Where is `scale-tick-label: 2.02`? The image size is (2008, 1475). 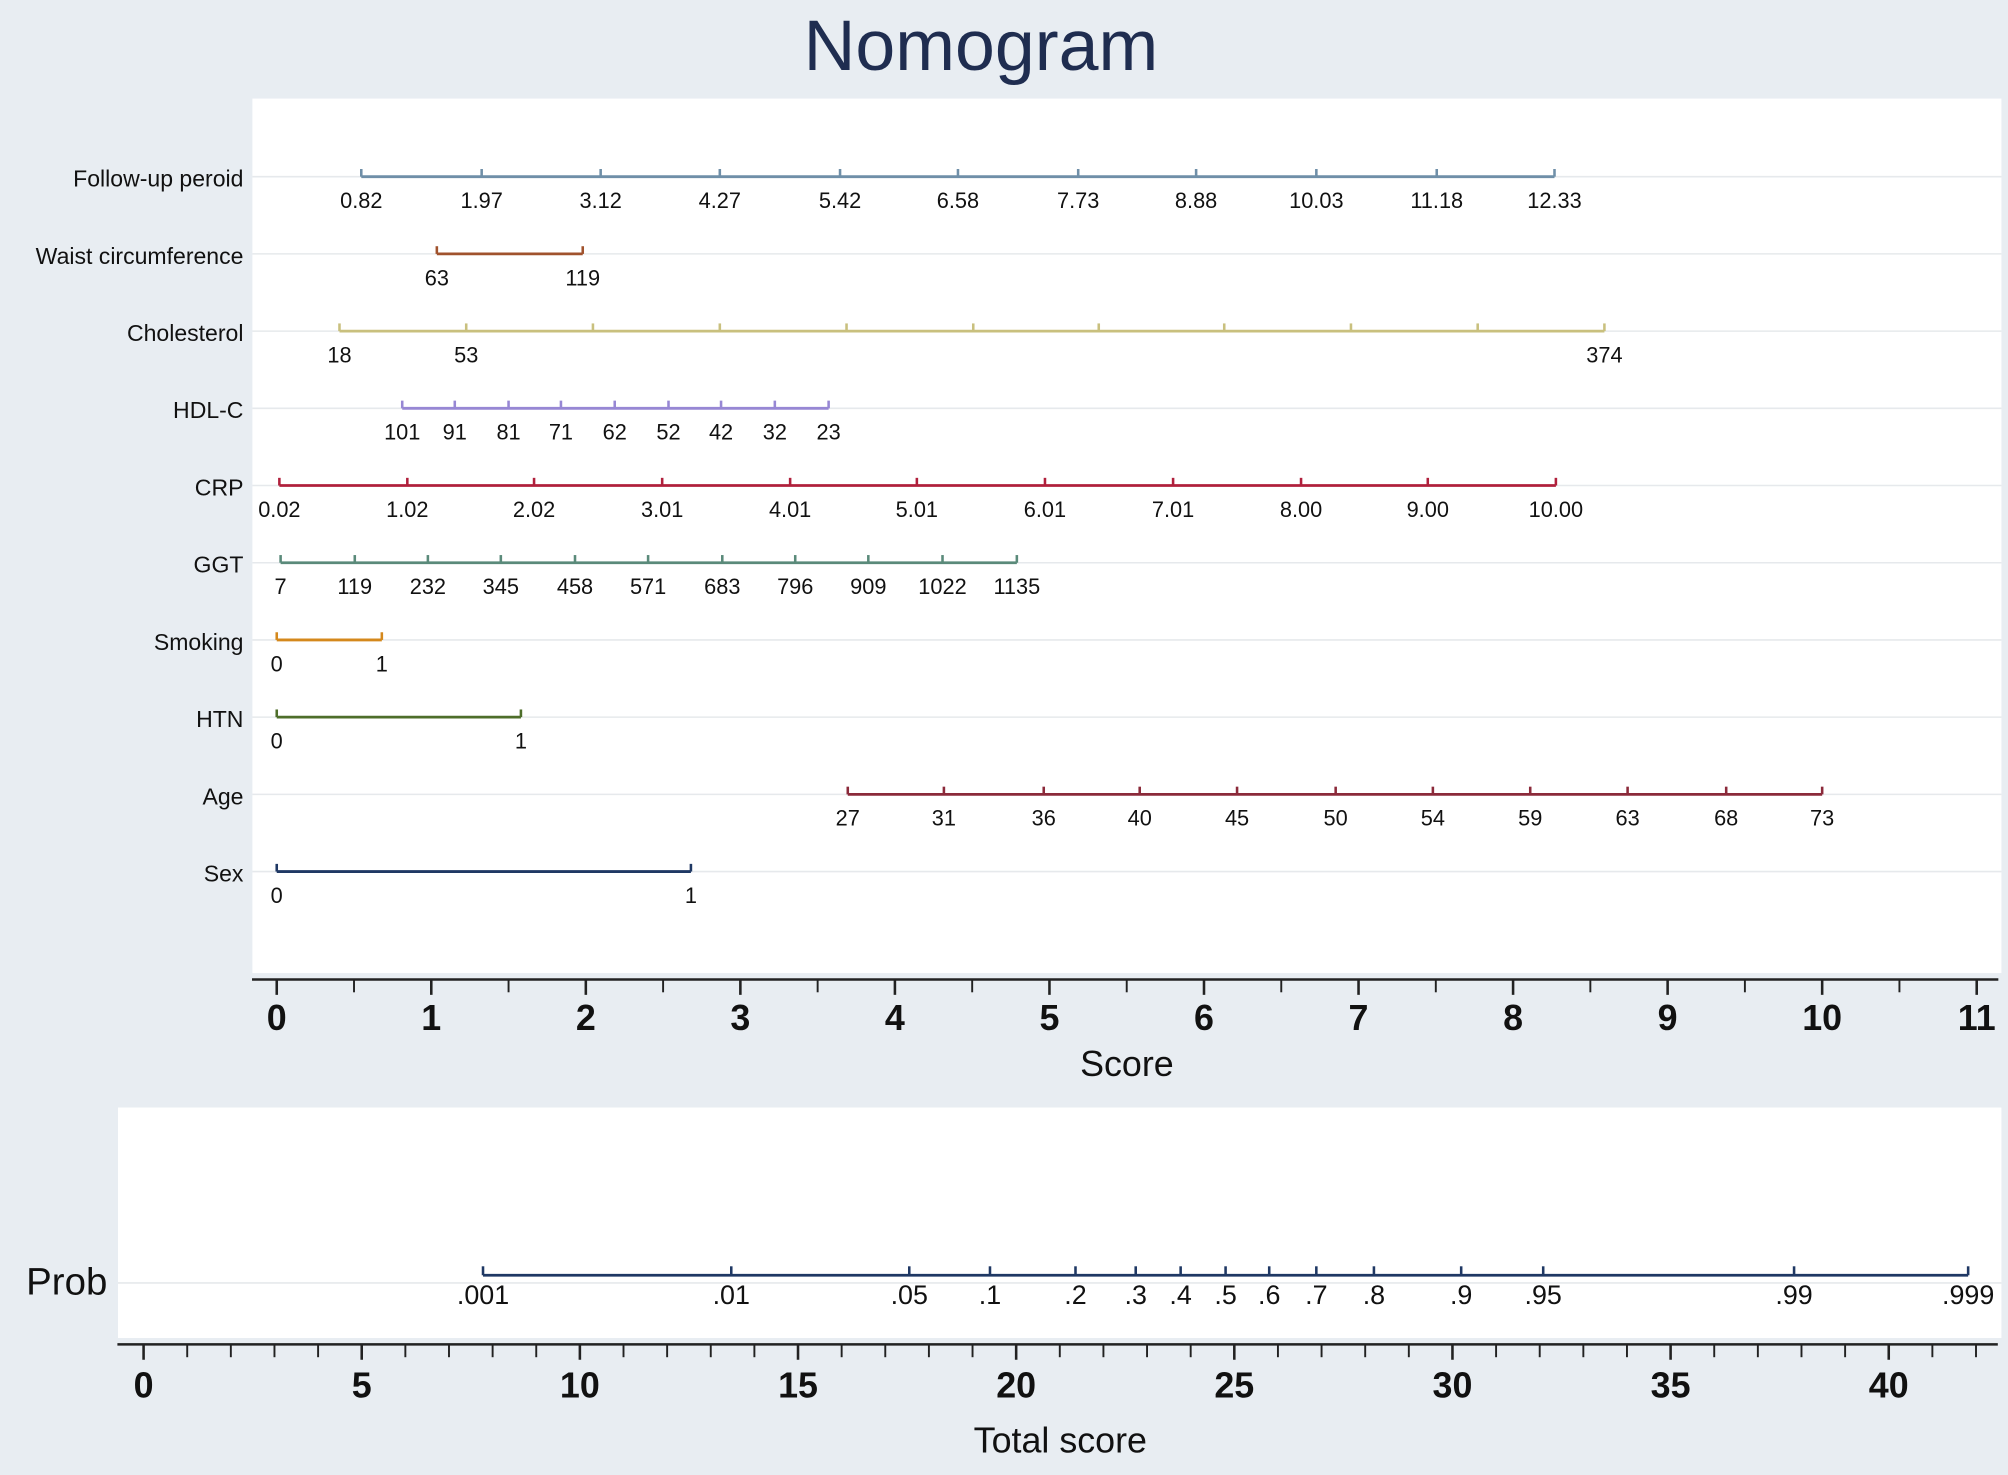
scale-tick-label: 2.02 is located at coordinates (534, 509).